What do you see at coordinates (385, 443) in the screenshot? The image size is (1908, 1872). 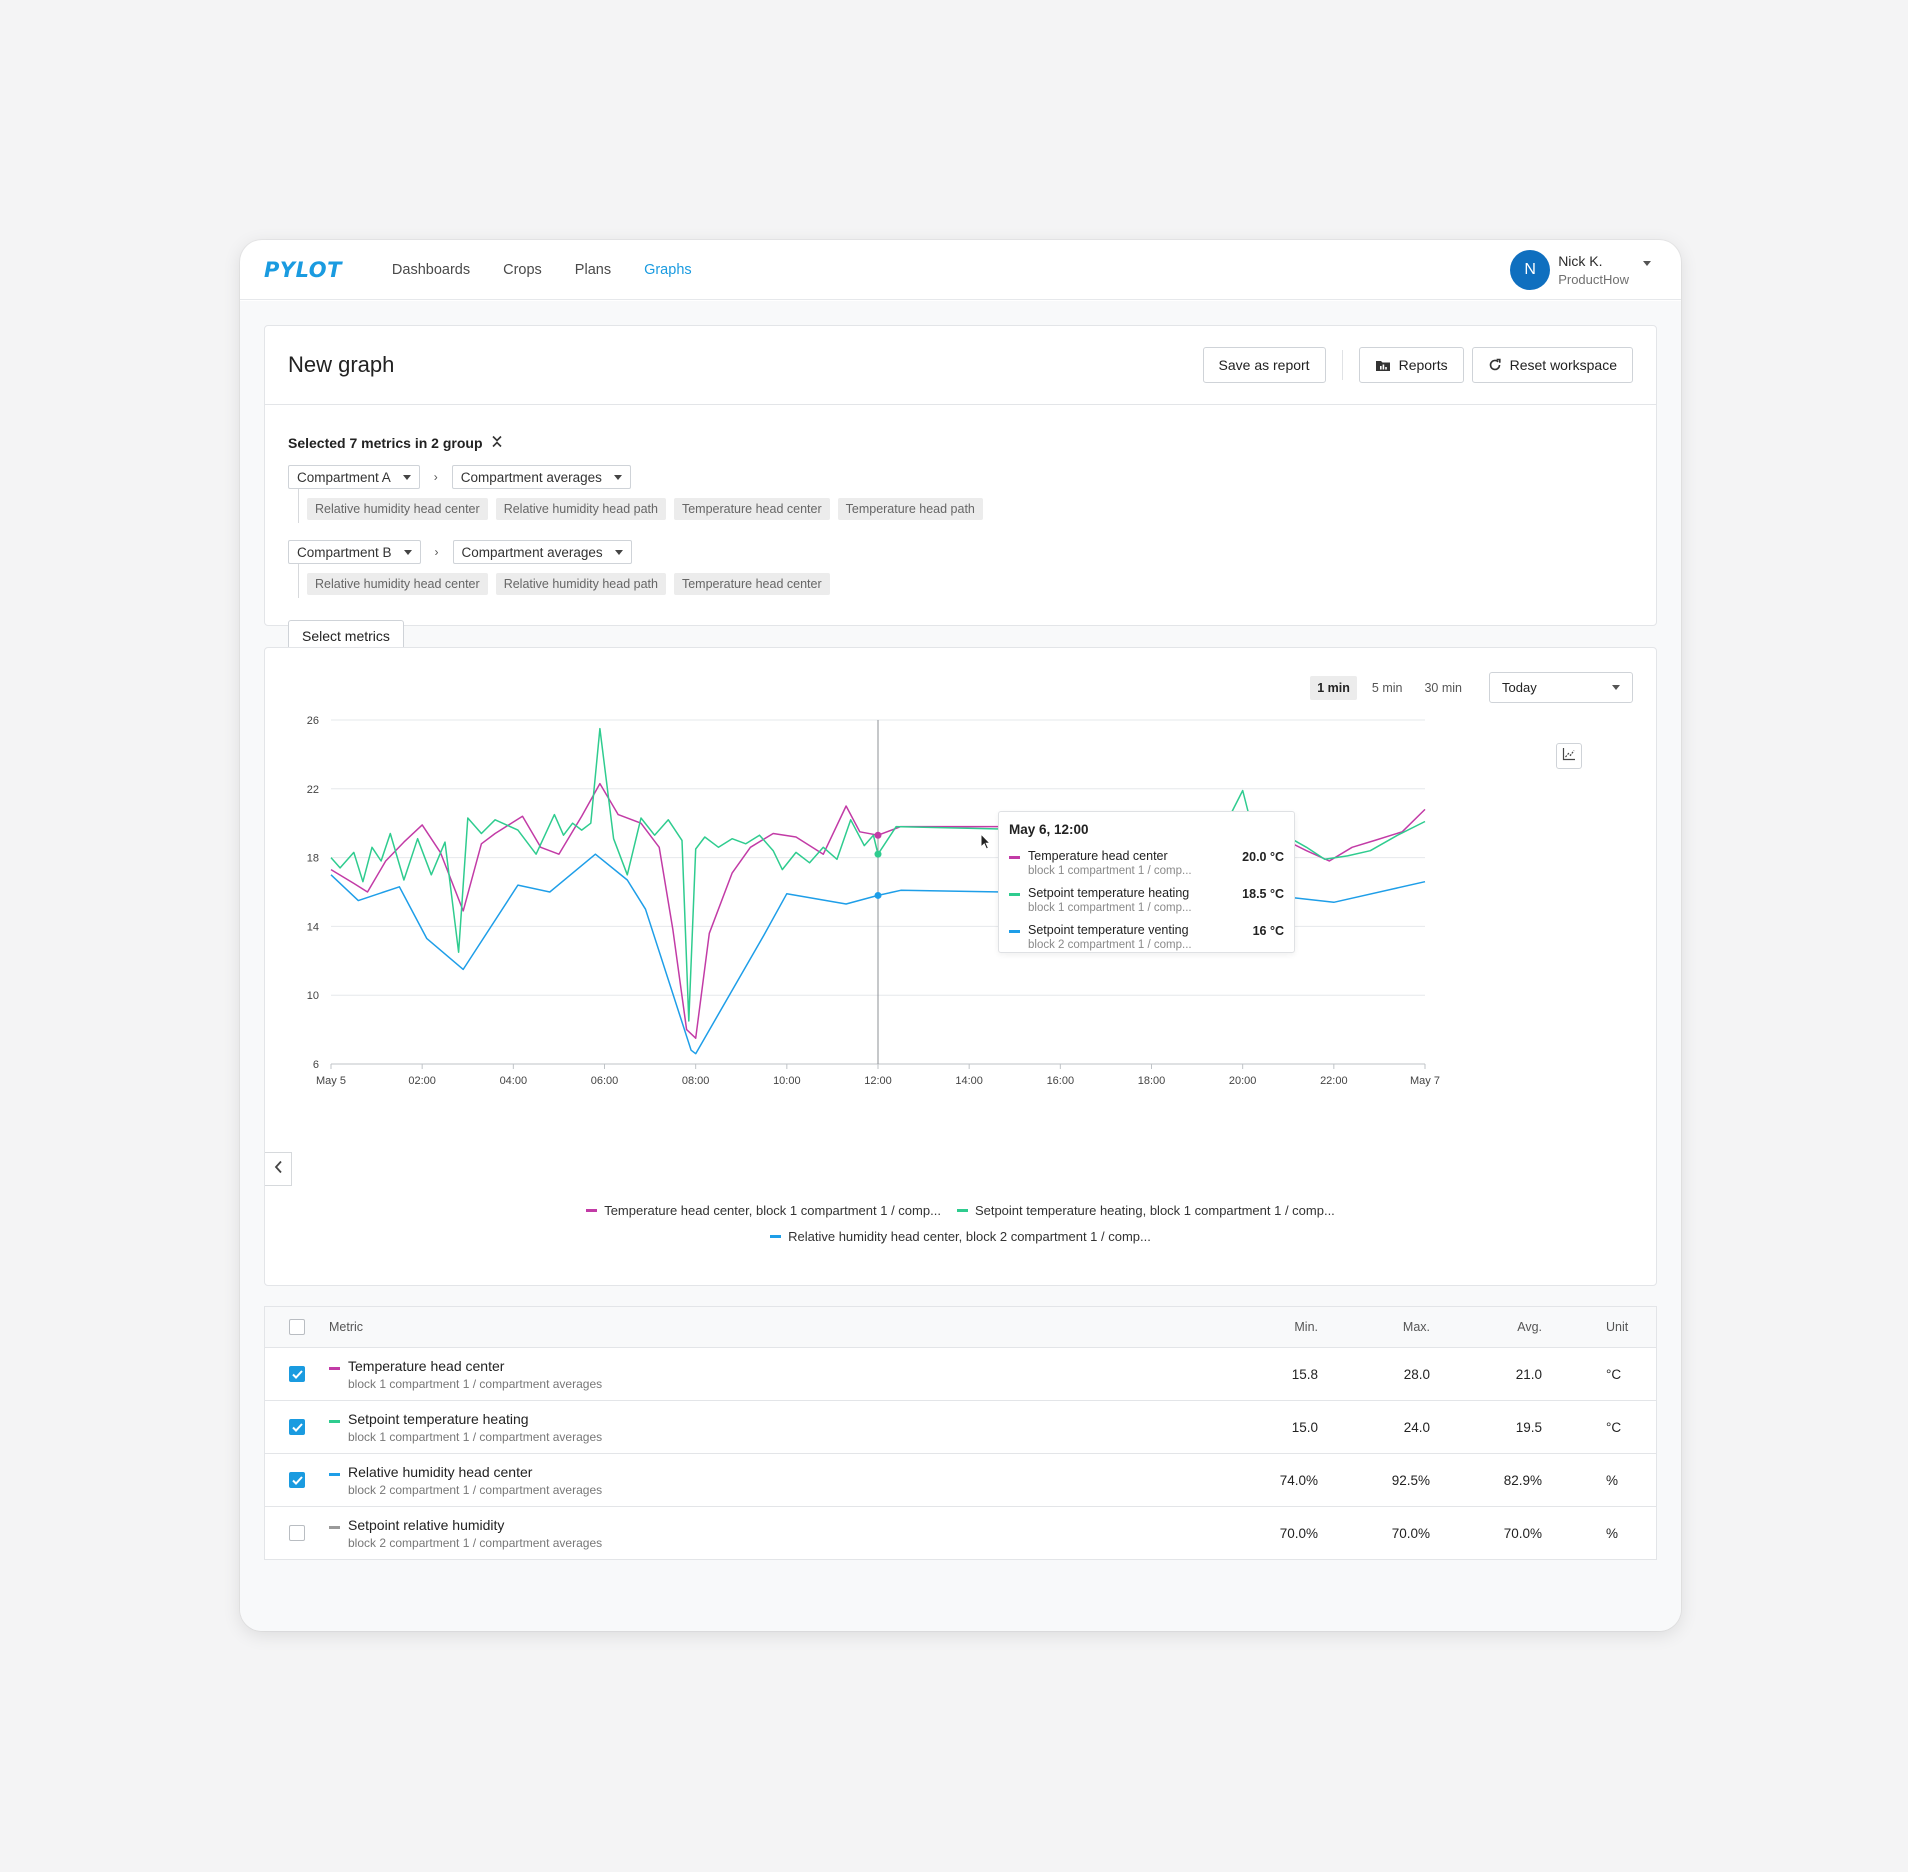 I see `selection-title: Selected 7 metrics in 2 group` at bounding box center [385, 443].